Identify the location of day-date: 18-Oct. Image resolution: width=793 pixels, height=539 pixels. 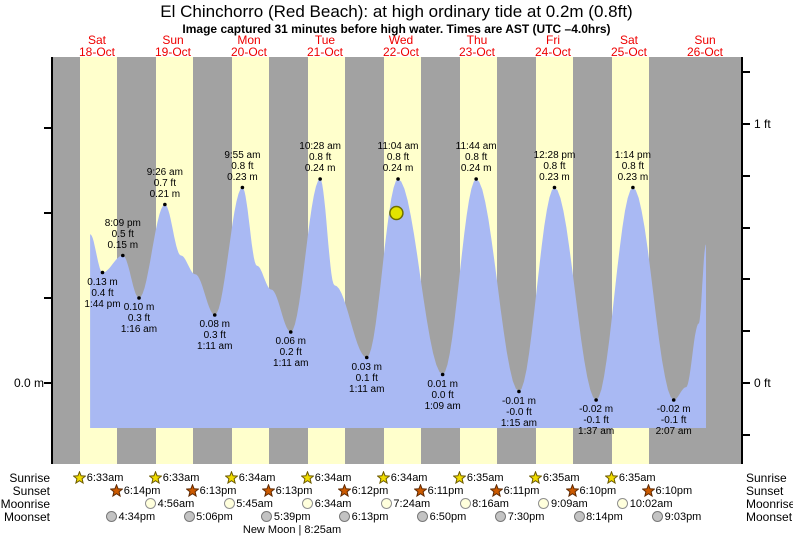
(96, 52).